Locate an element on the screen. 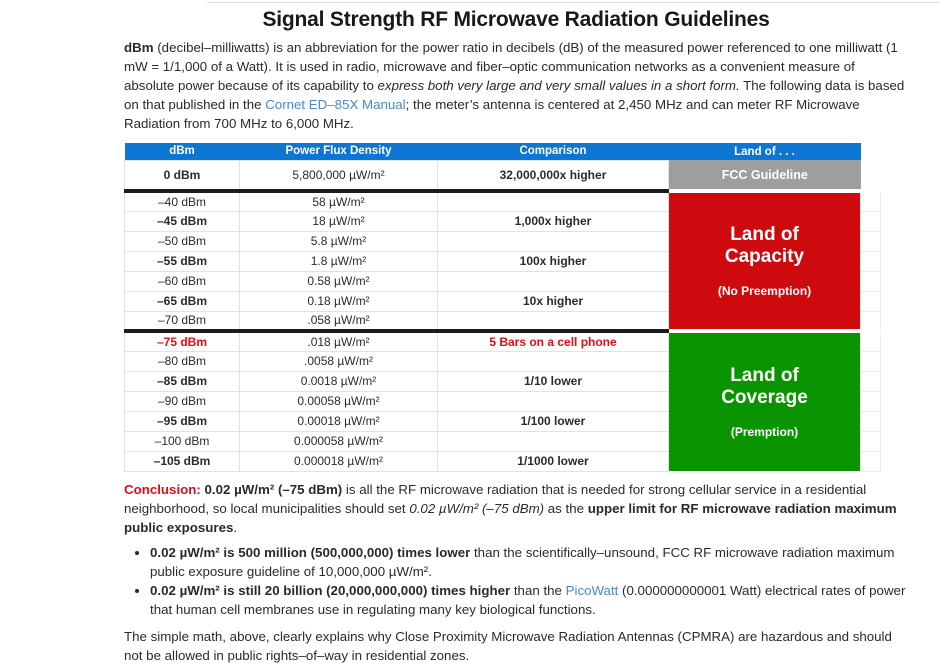  dbm-cell: –50 dBm is located at coordinates (182, 241).